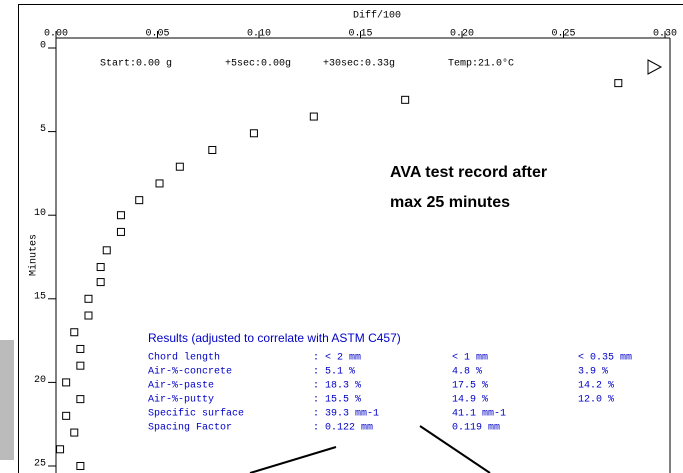  Describe the element at coordinates (596, 386) in the screenshot. I see `results-cell: 14.2 %` at that location.